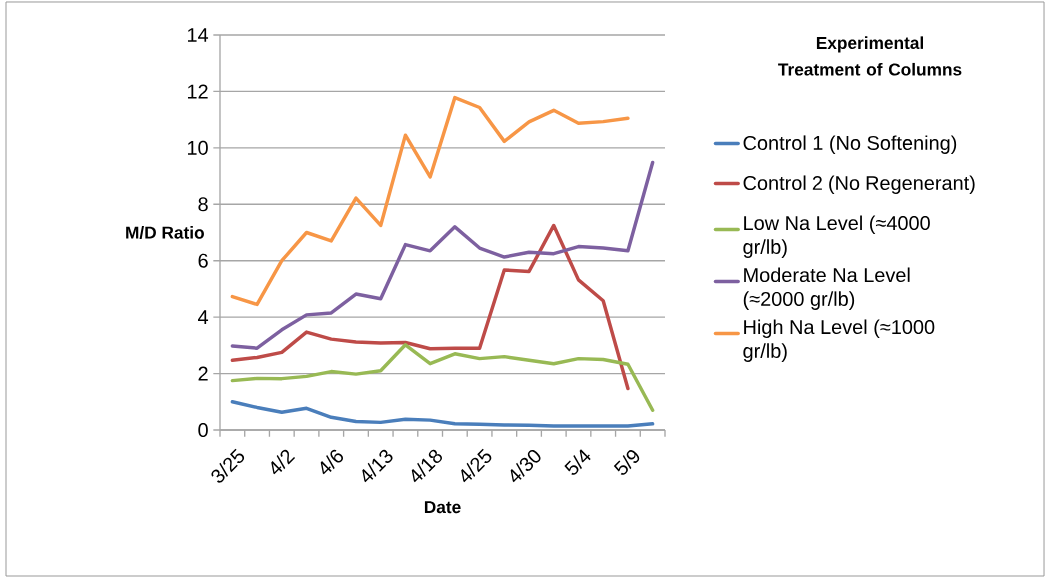 Image resolution: width=1050 pixels, height=578 pixels. I want to click on x-tick-label: 4/2, so click(283, 462).